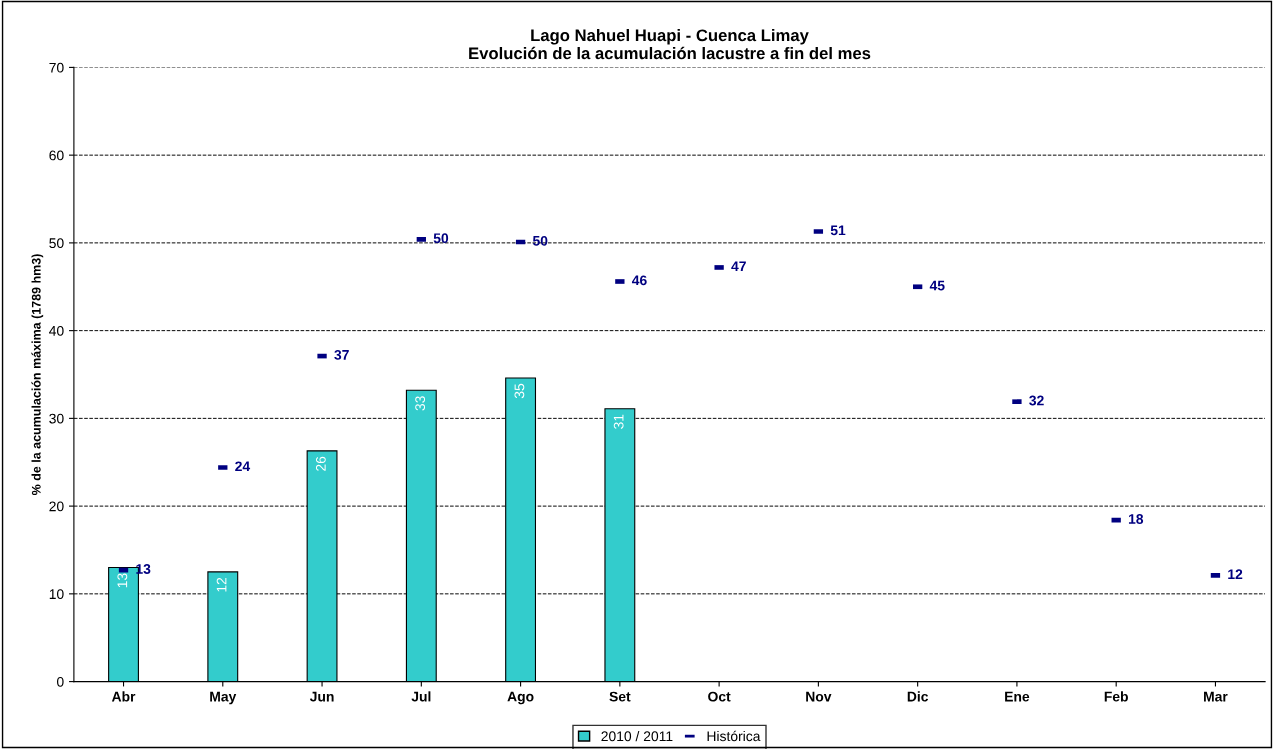 This screenshot has height=749, width=1274. I want to click on data-label: 46, so click(639, 280).